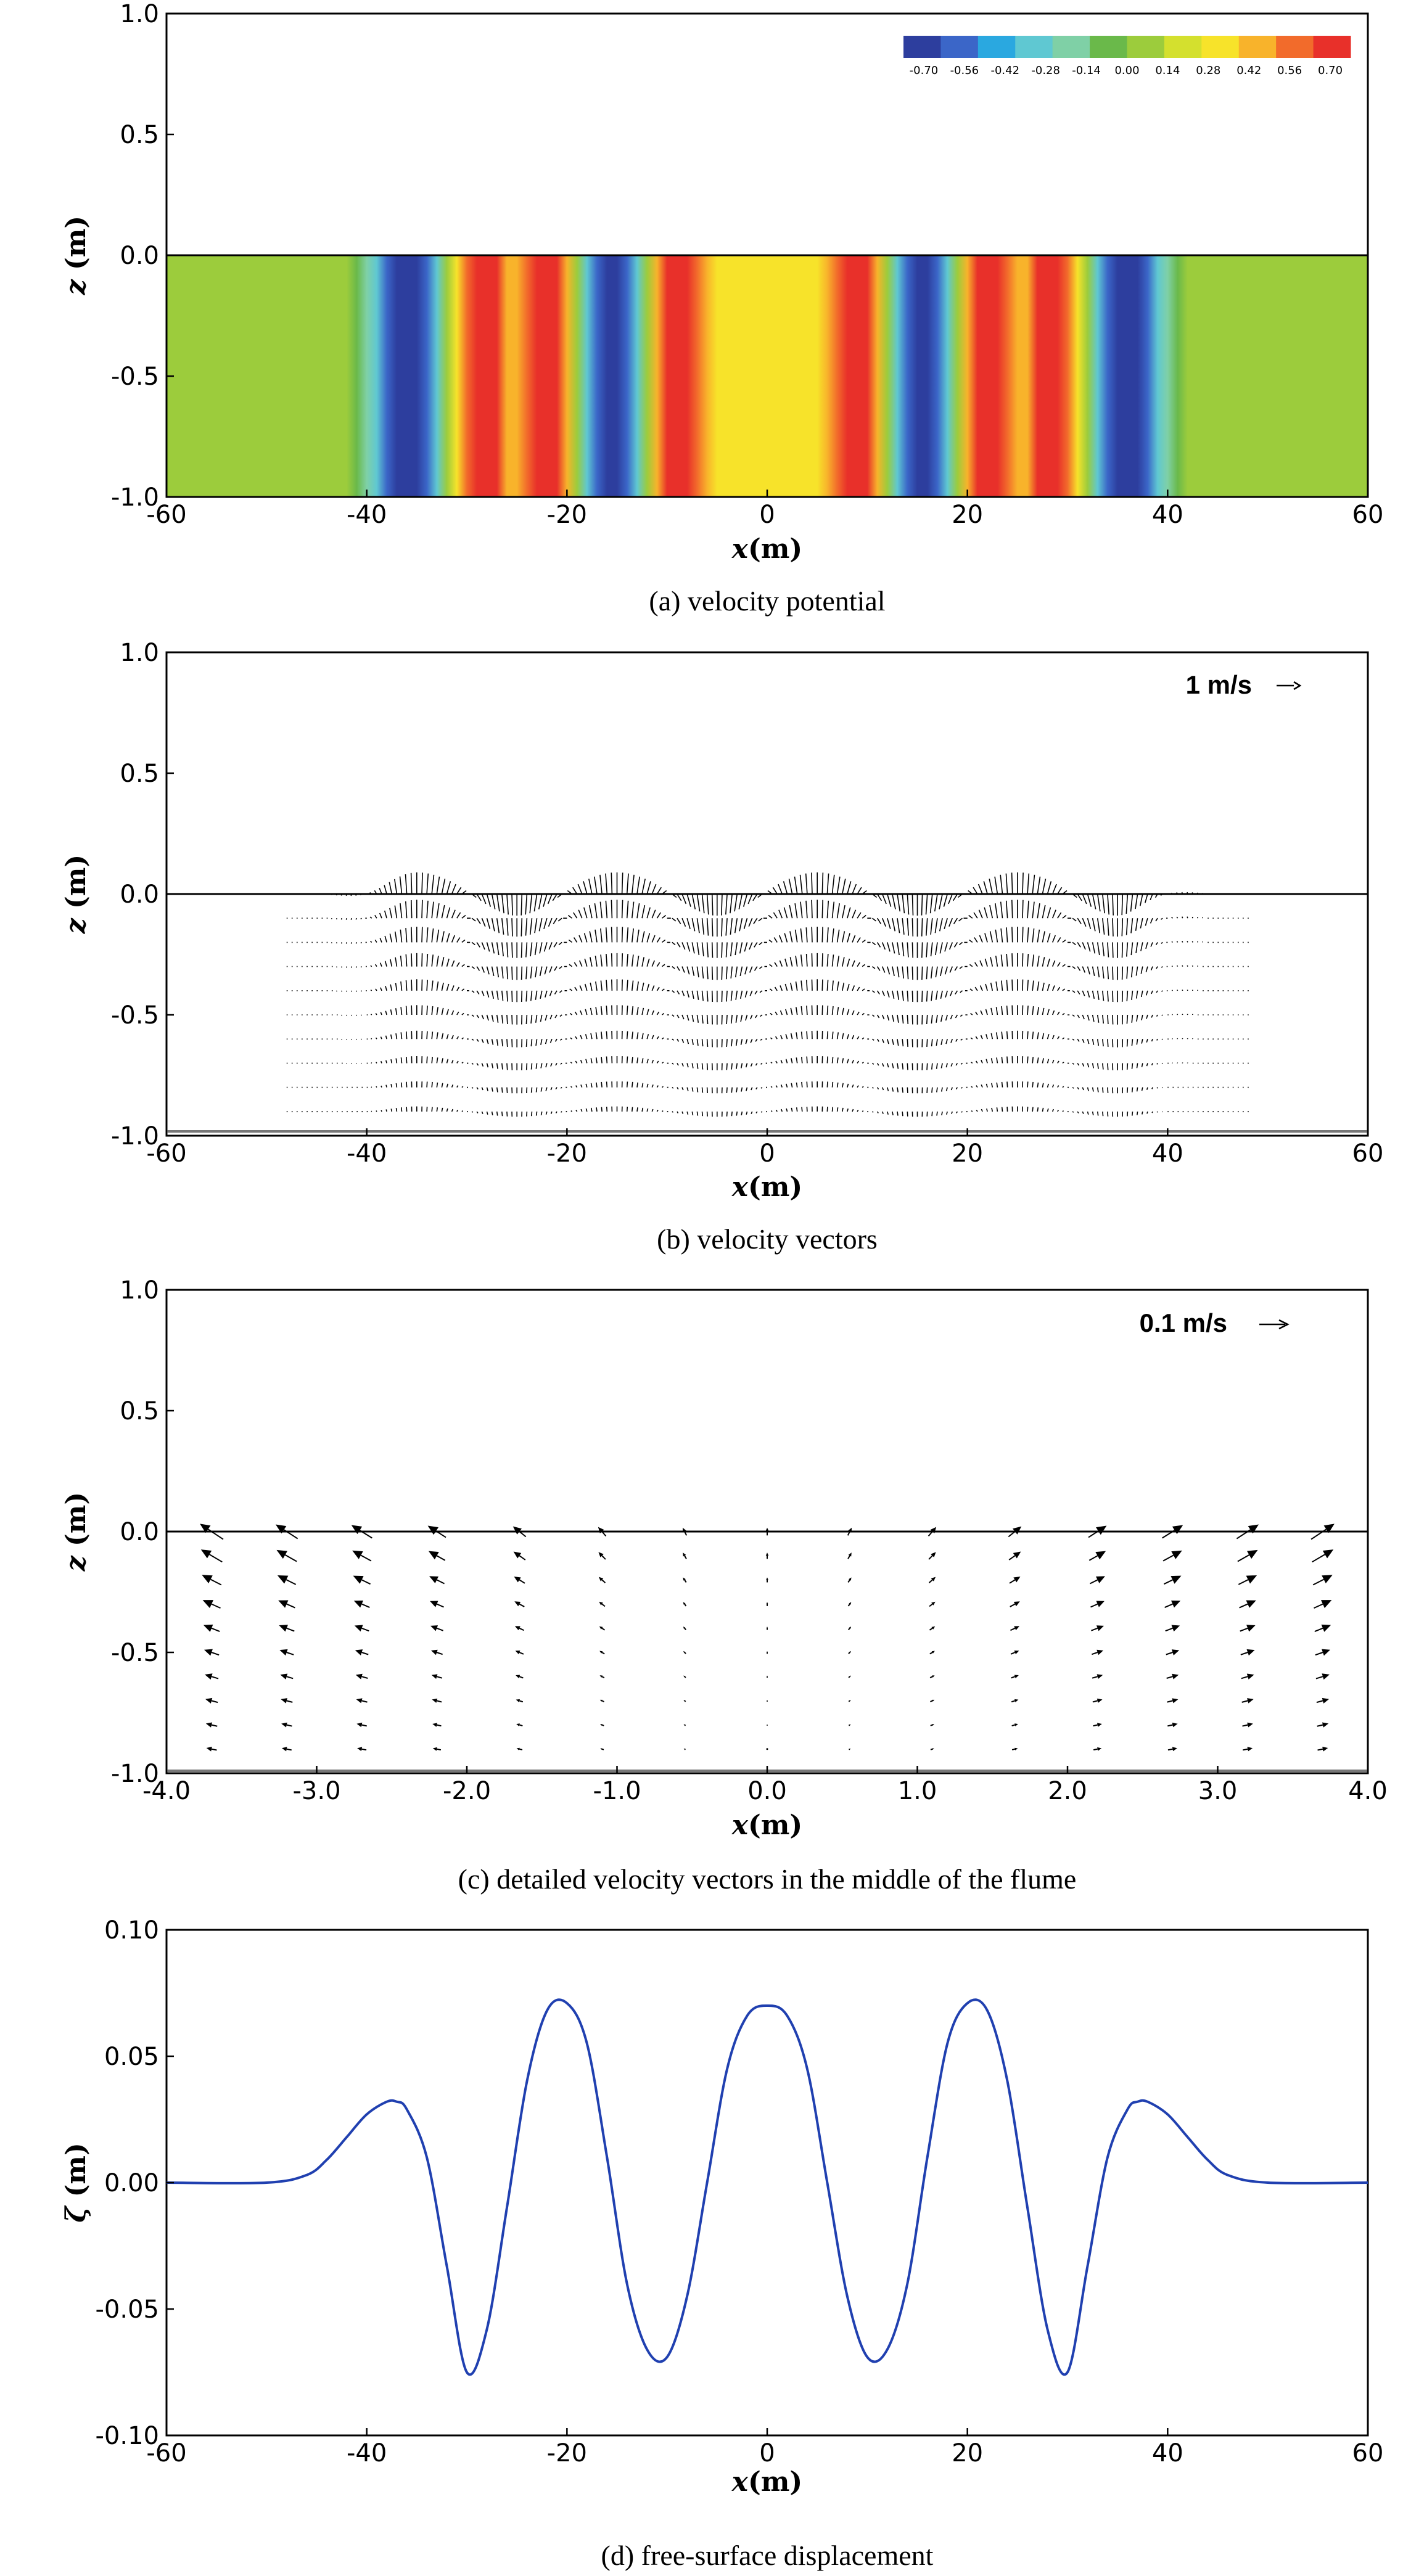 The width and height of the screenshot is (1403, 2576). Describe the element at coordinates (1183, 1323) in the screenshot. I see `reference-vector-label: 0.1 m/s` at that location.